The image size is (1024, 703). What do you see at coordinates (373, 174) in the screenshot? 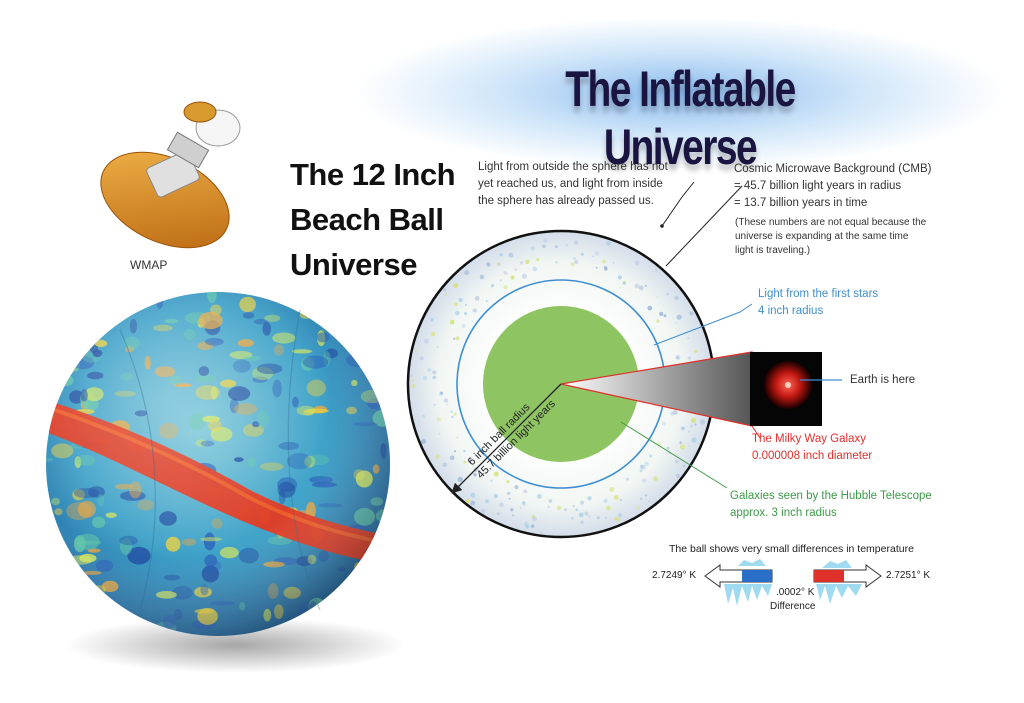
I see `subtitle-line-1: The 12 Inch` at bounding box center [373, 174].